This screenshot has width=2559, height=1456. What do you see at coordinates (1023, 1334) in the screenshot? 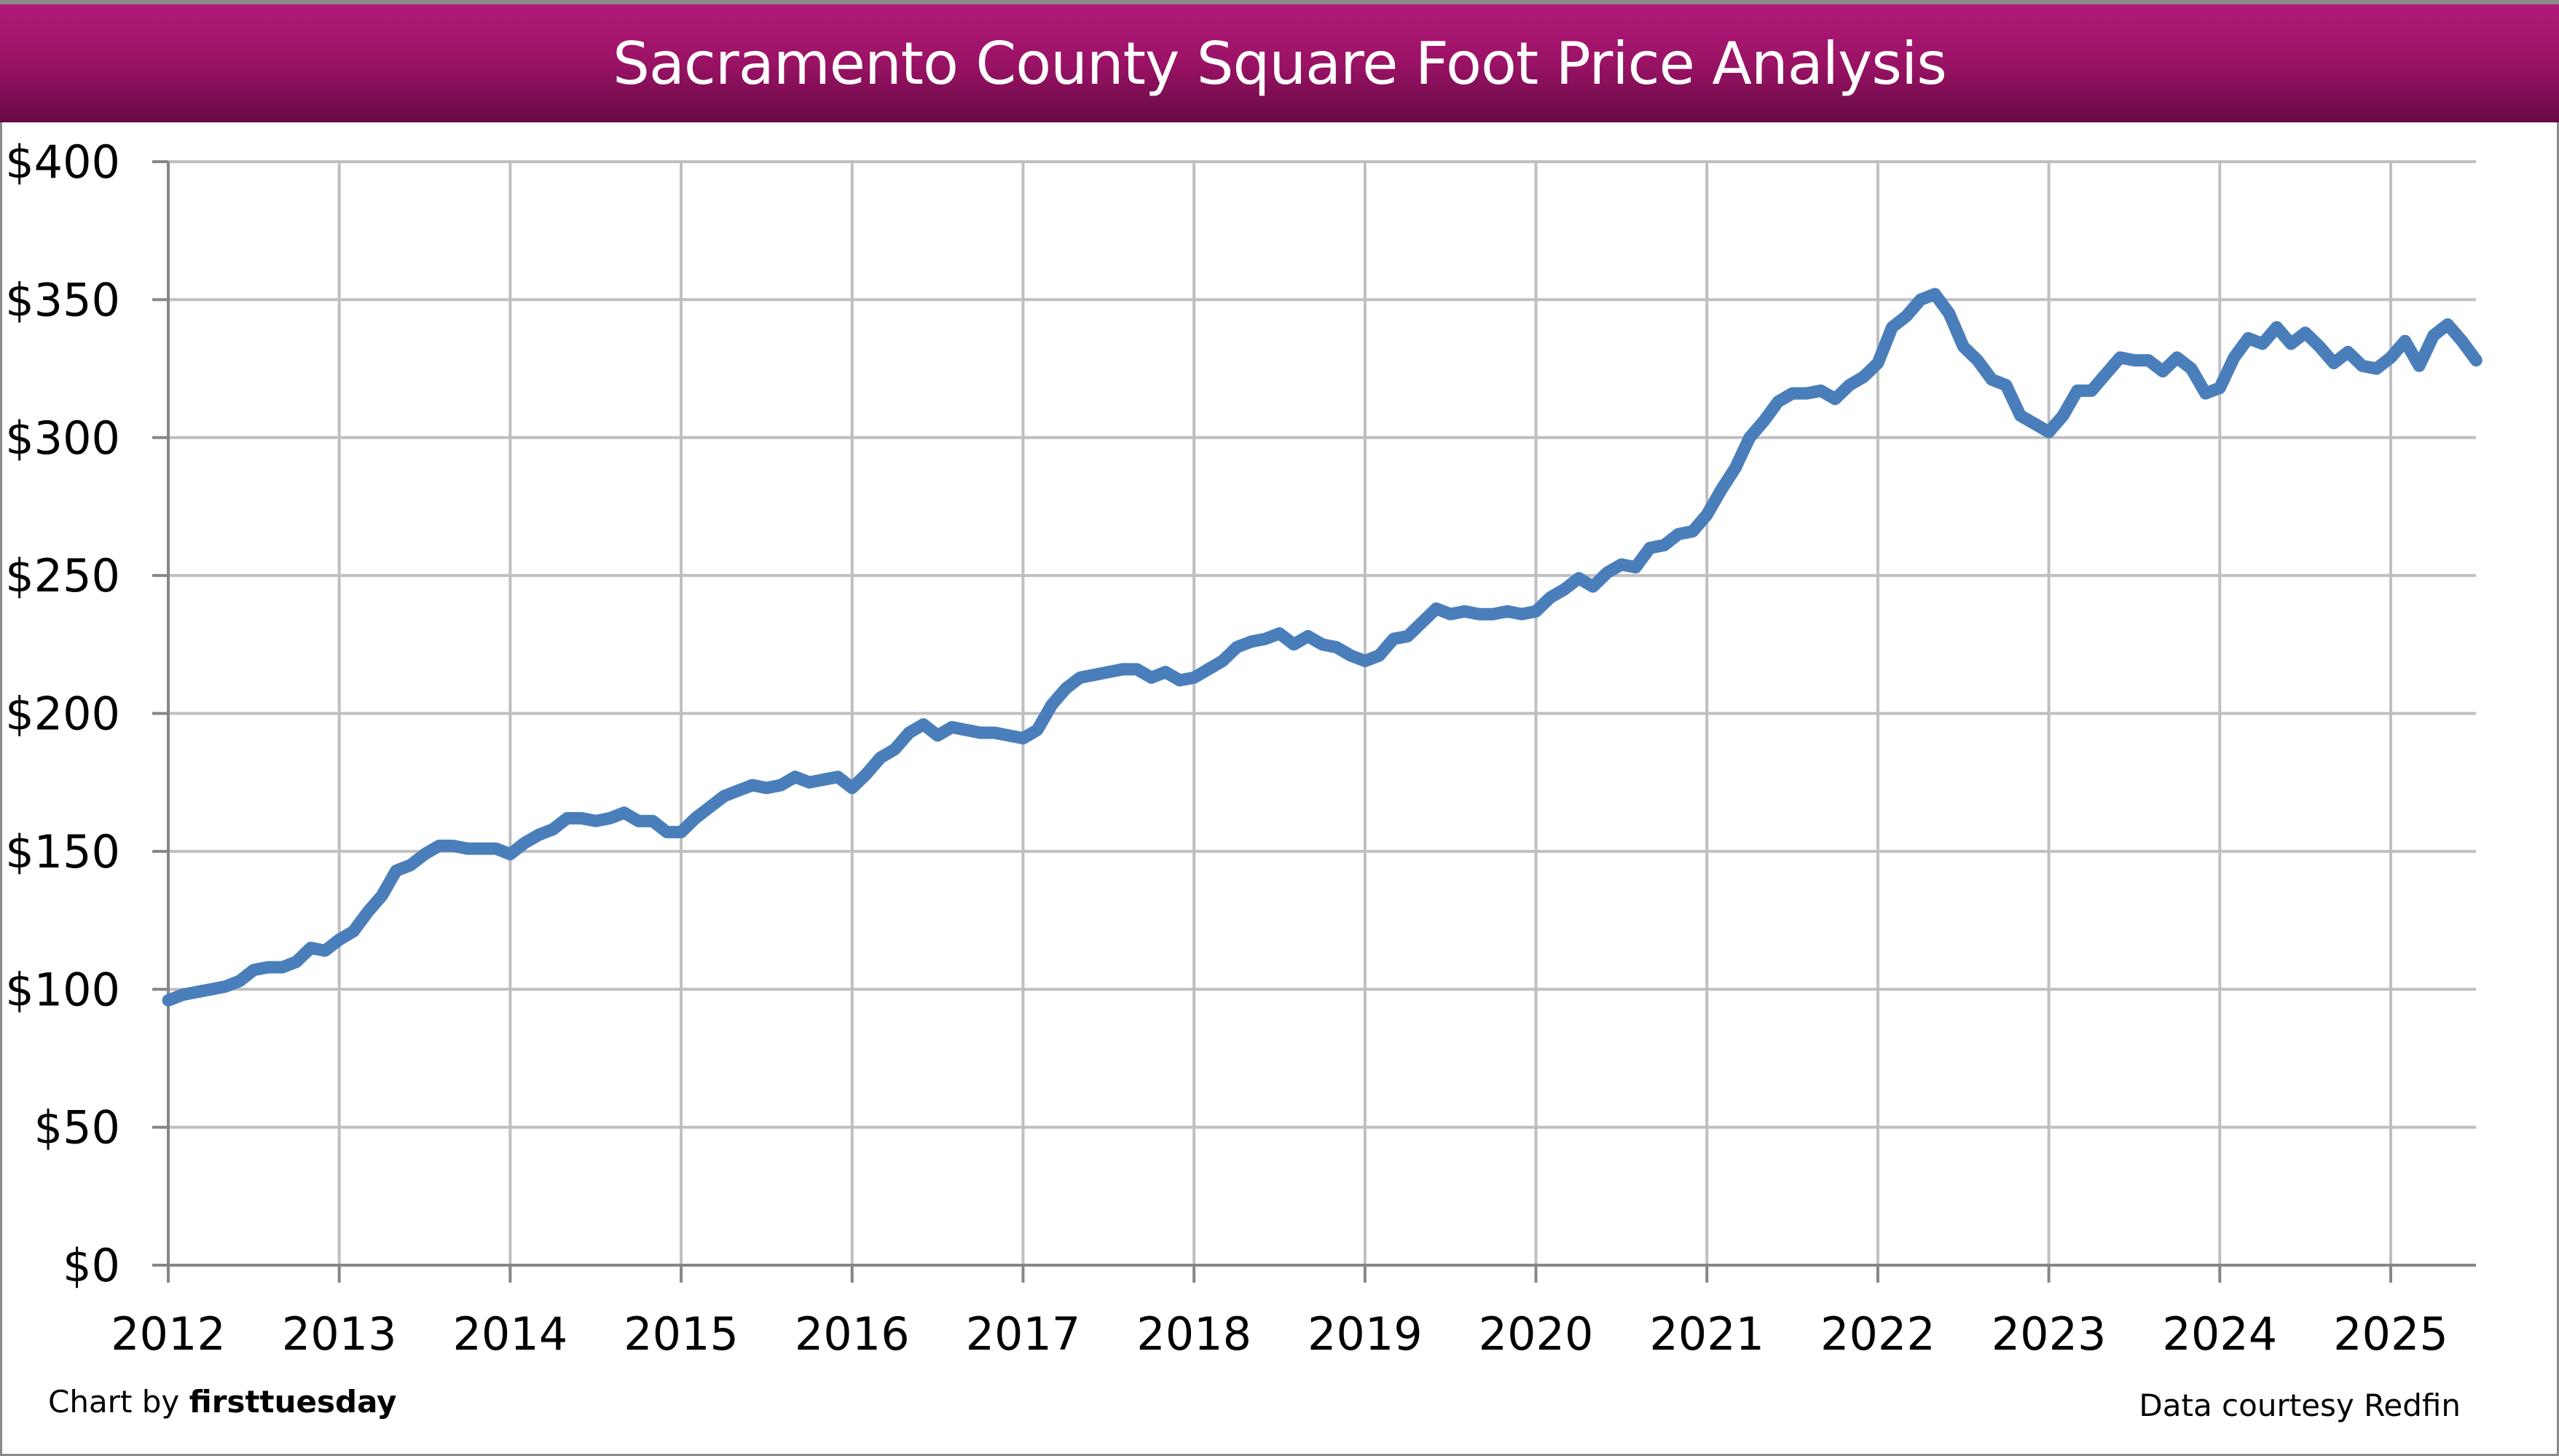
I see `x-tick-label: 2017` at bounding box center [1023, 1334].